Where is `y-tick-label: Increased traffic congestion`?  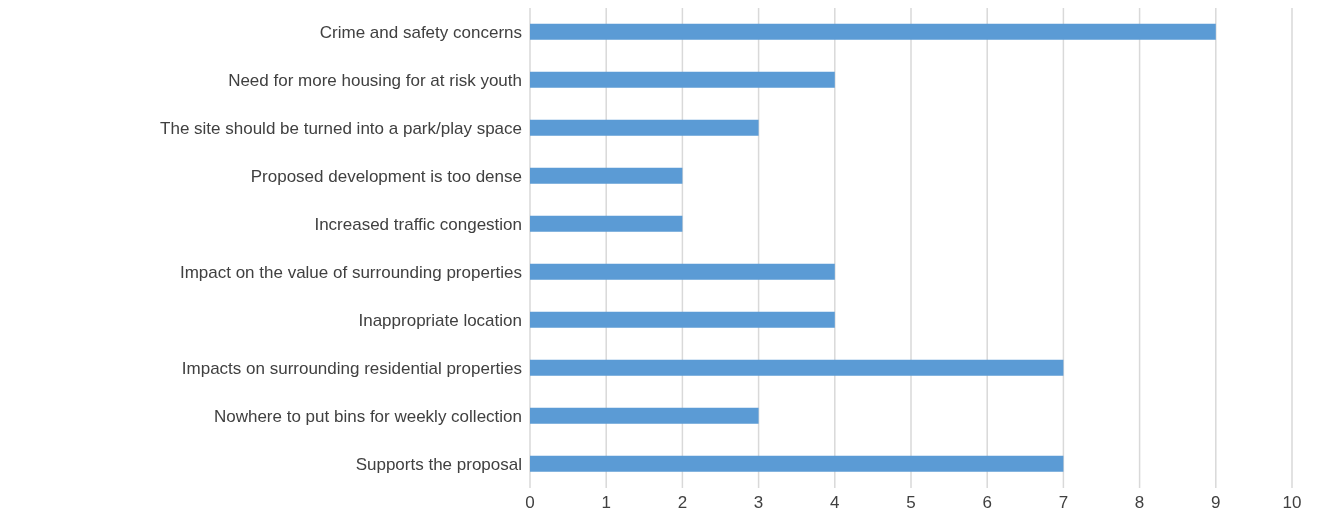 y-tick-label: Increased traffic congestion is located at coordinates (418, 225).